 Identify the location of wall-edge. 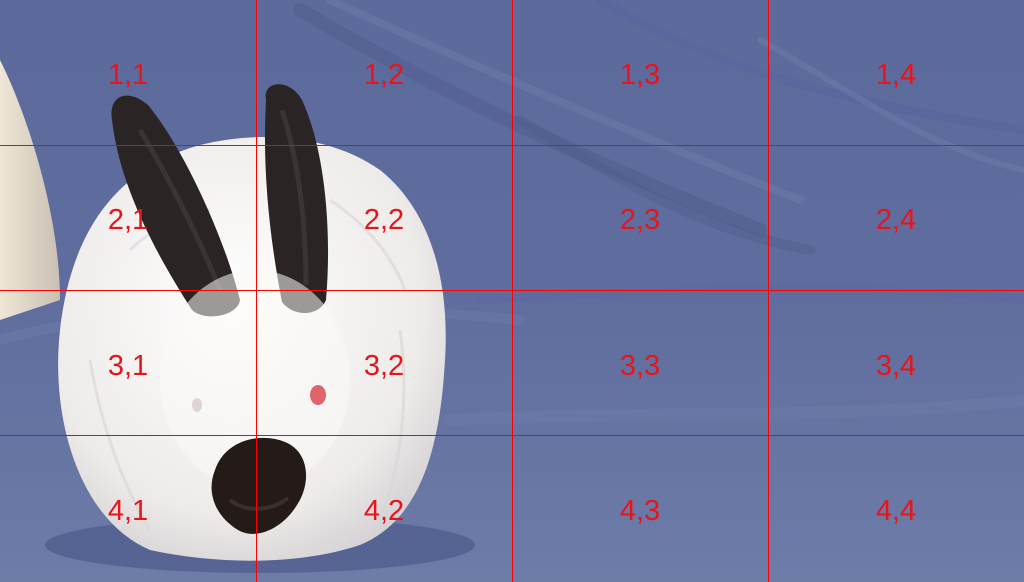
(30, 190).